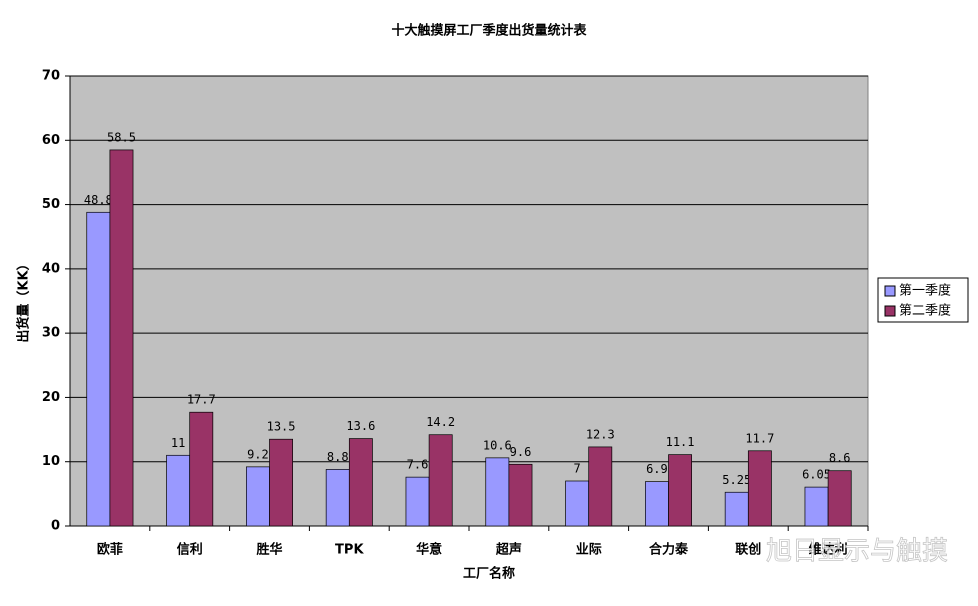 This screenshot has width=978, height=606. Describe the element at coordinates (121, 137) in the screenshot. I see `value-label: 58.5` at that location.